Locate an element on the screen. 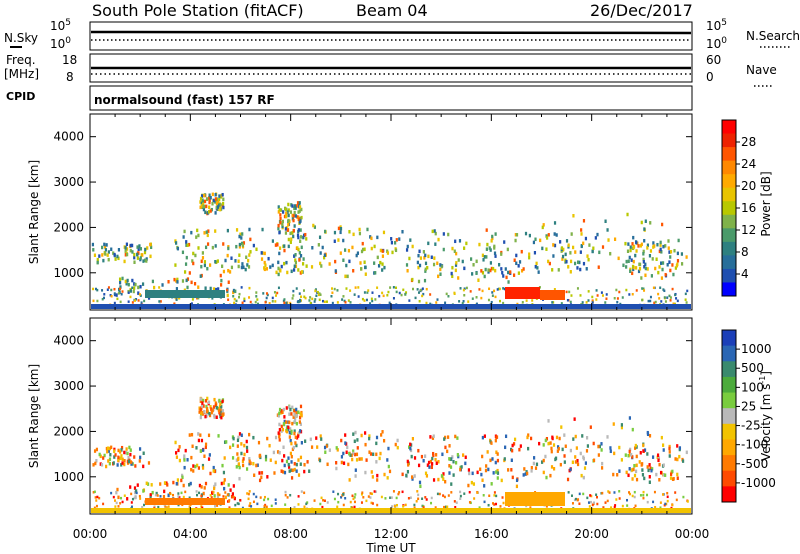 This screenshot has width=800, height=554. colorbar-swatch is located at coordinates (729, 208).